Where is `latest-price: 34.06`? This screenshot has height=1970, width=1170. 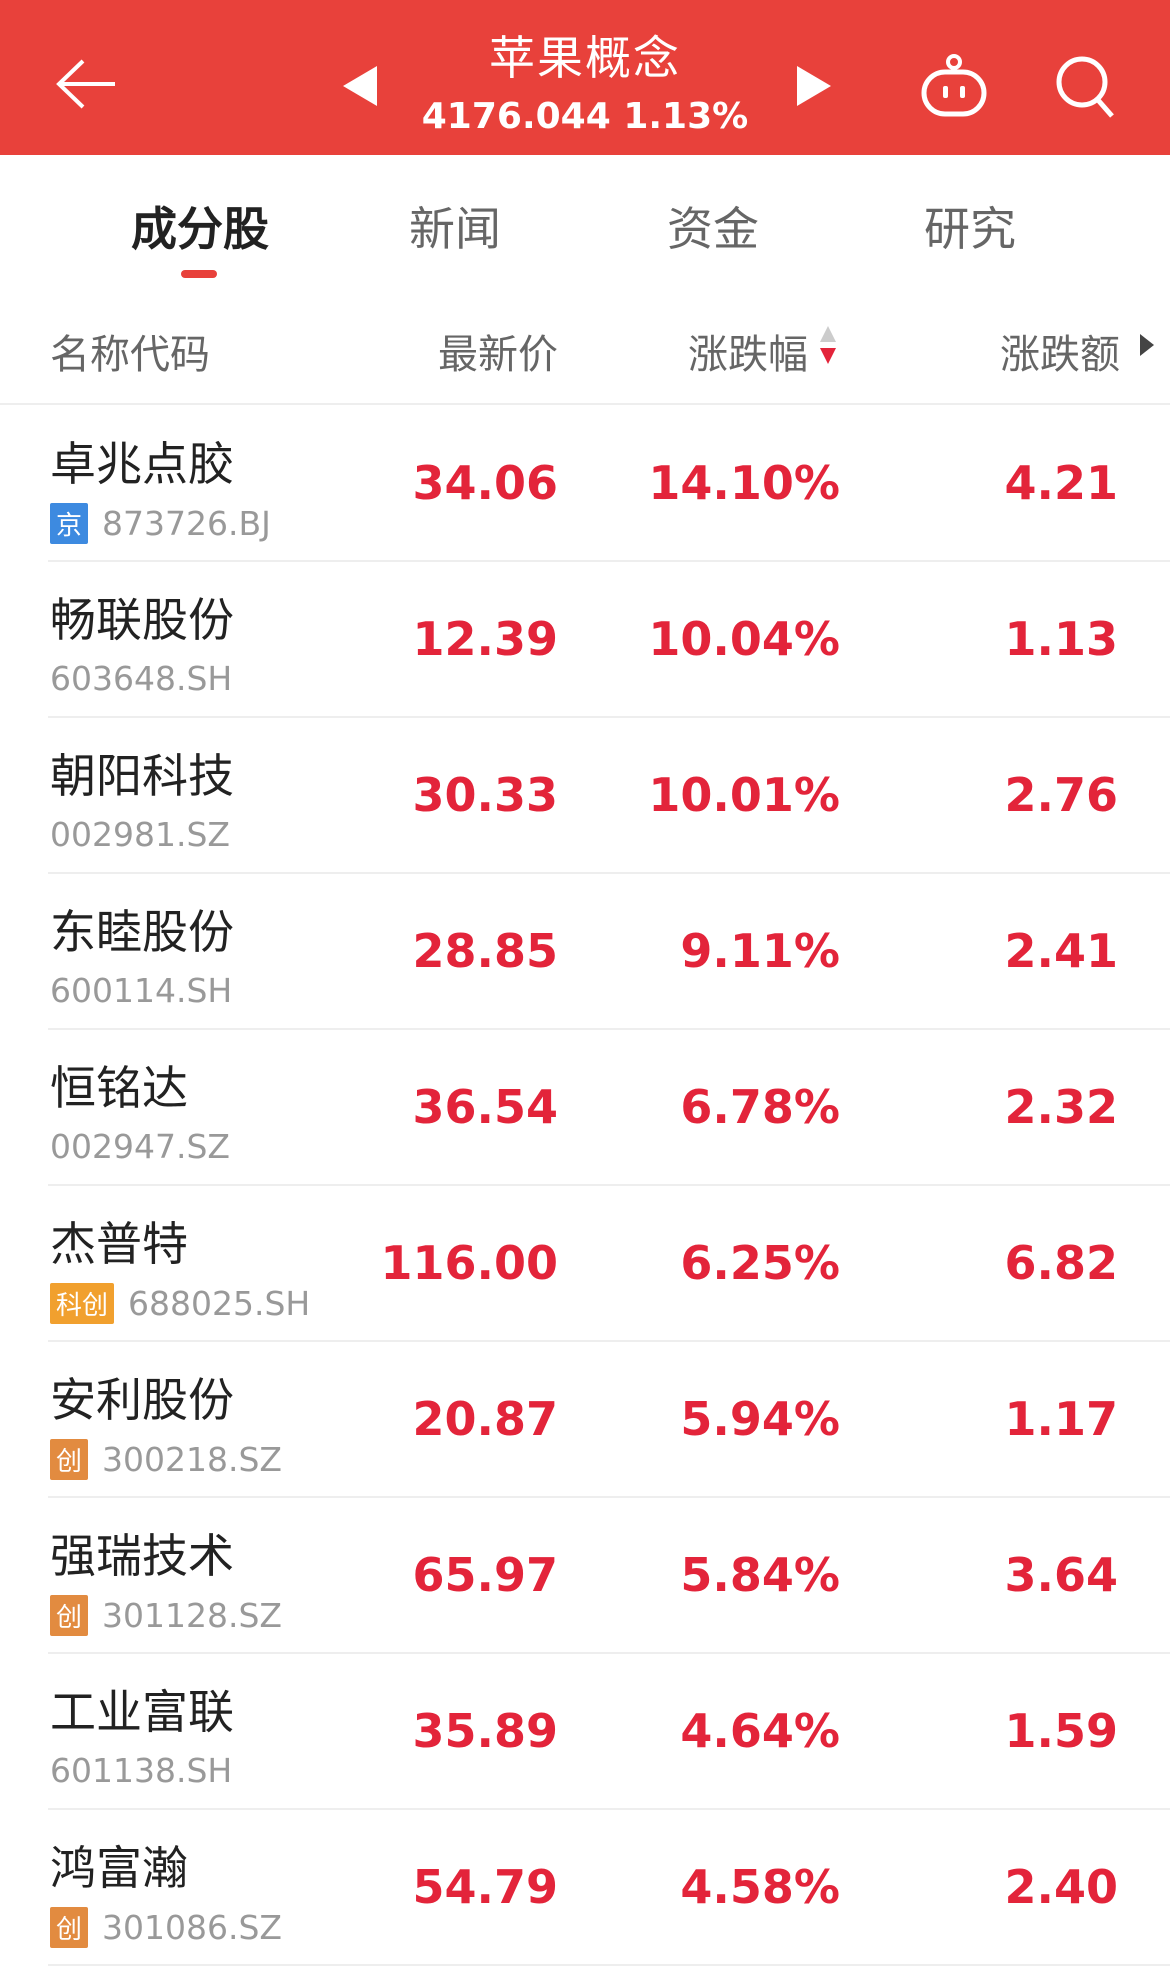 latest-price: 34.06 is located at coordinates (485, 483).